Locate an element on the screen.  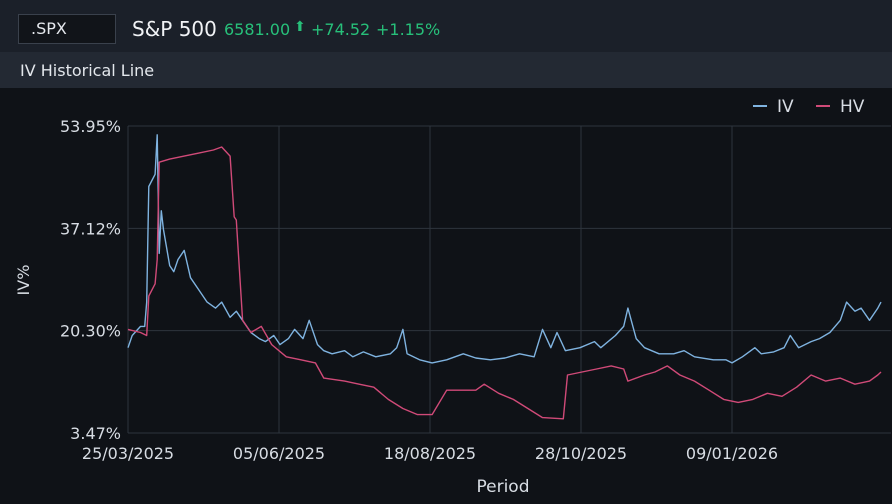
x-tick-label: 25/03/2025 is located at coordinates (128, 453).